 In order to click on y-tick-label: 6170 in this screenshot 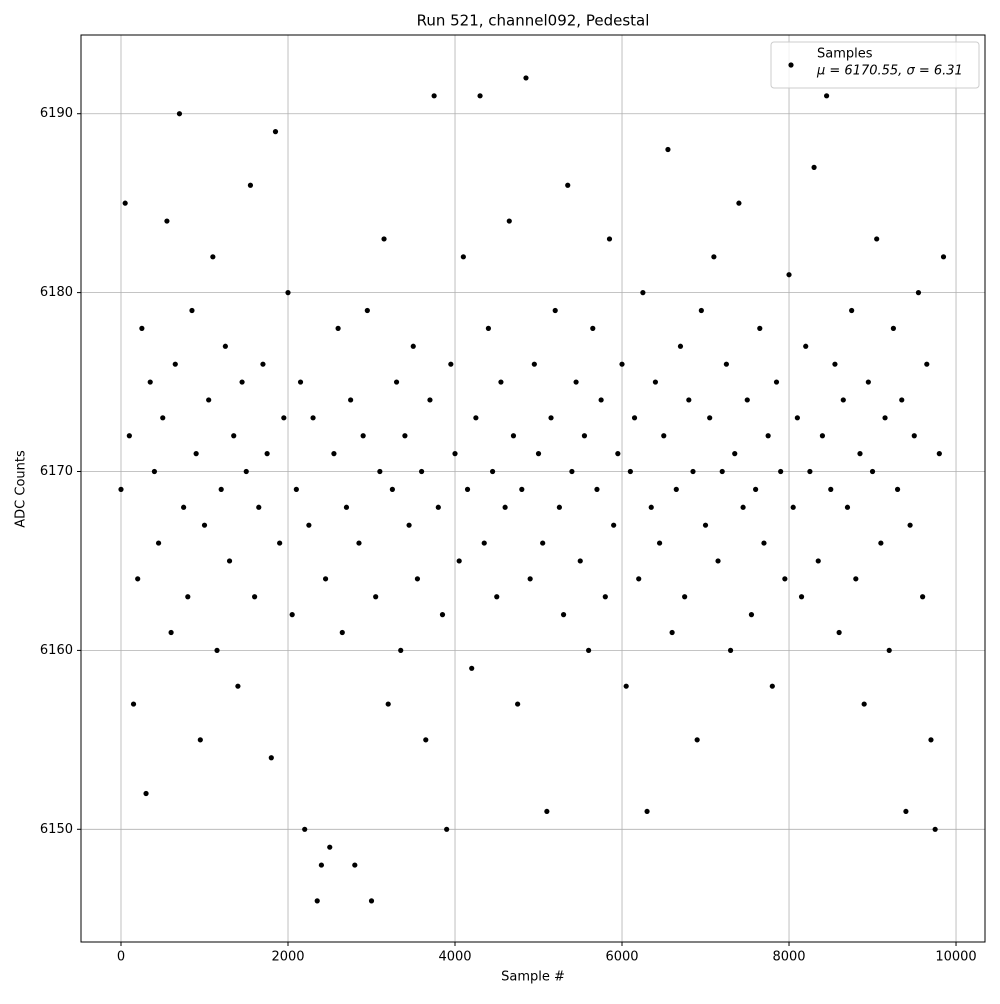, I will do `click(56, 471)`.